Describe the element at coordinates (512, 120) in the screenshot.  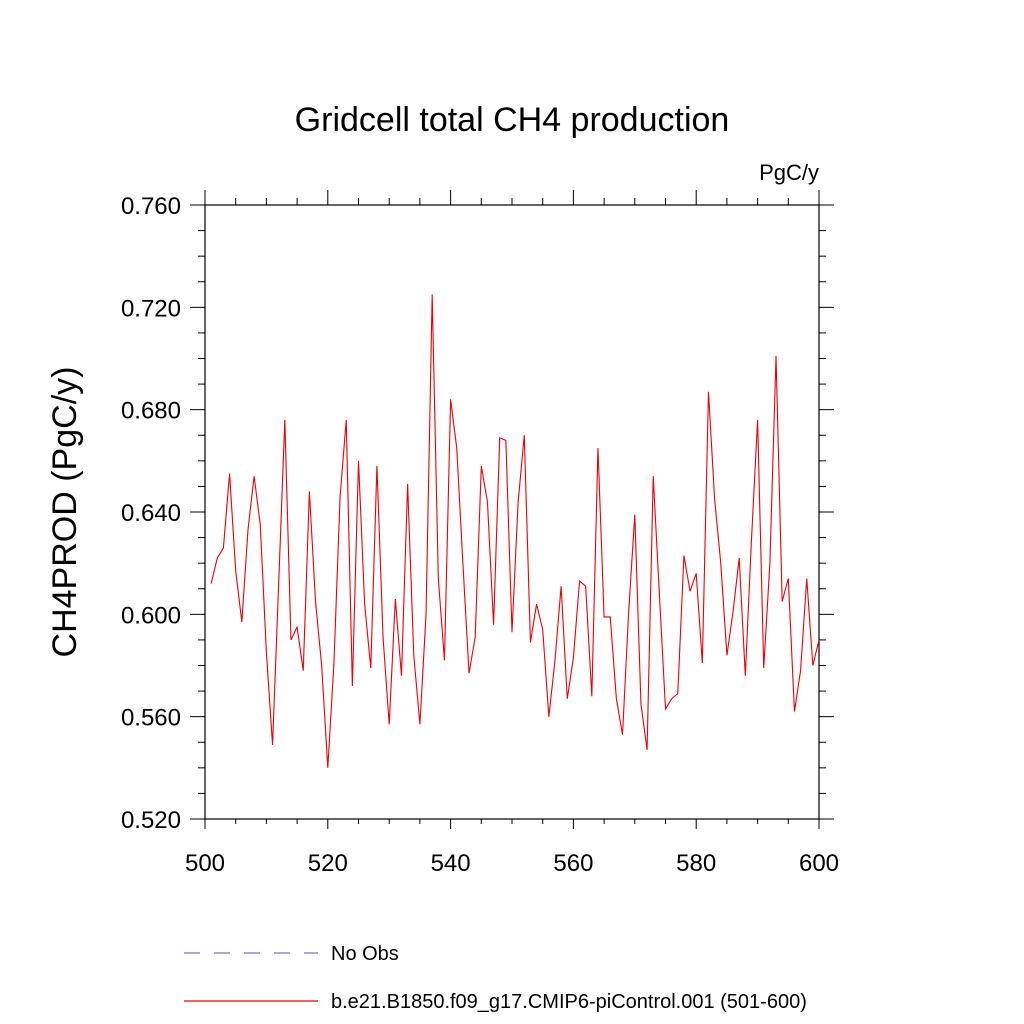
I see `chart-title: Gridcell total CH4 production` at that location.